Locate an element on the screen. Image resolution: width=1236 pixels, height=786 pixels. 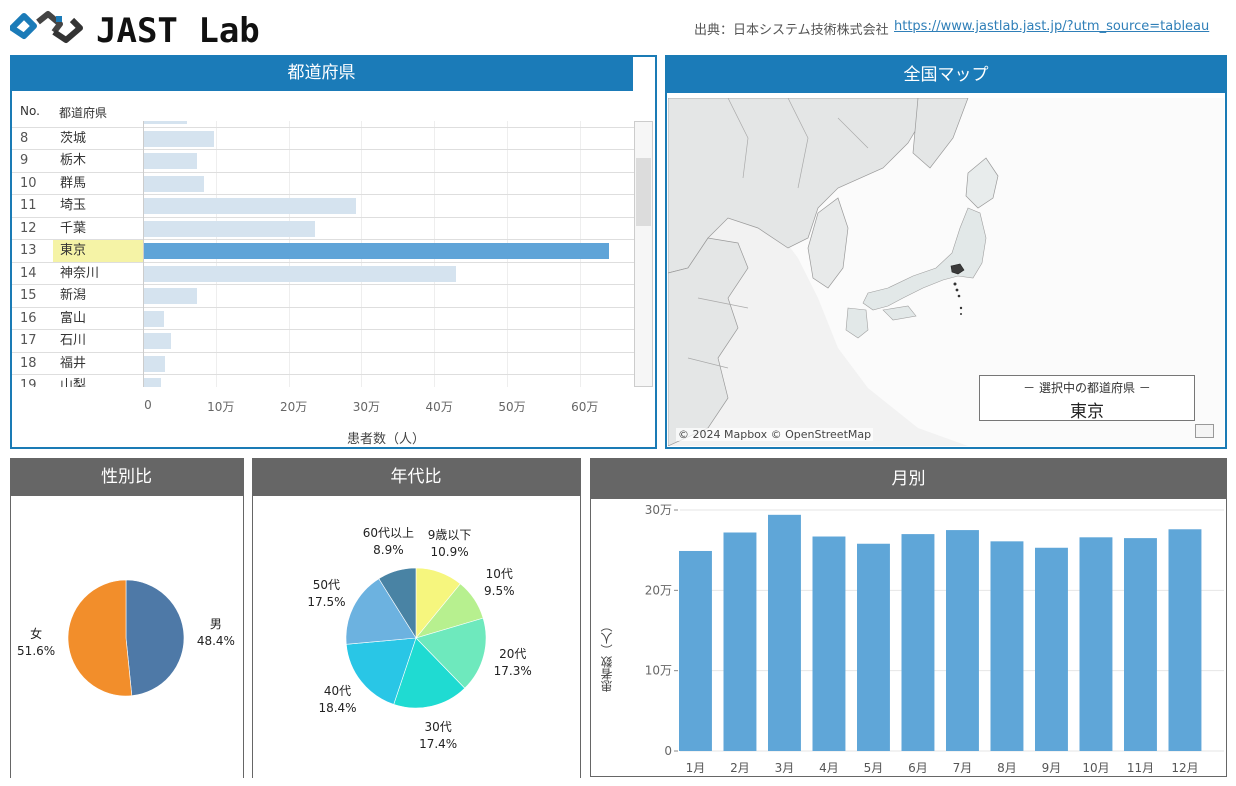
map-panel-title: 全国マップ is located at coordinates (946, 75).